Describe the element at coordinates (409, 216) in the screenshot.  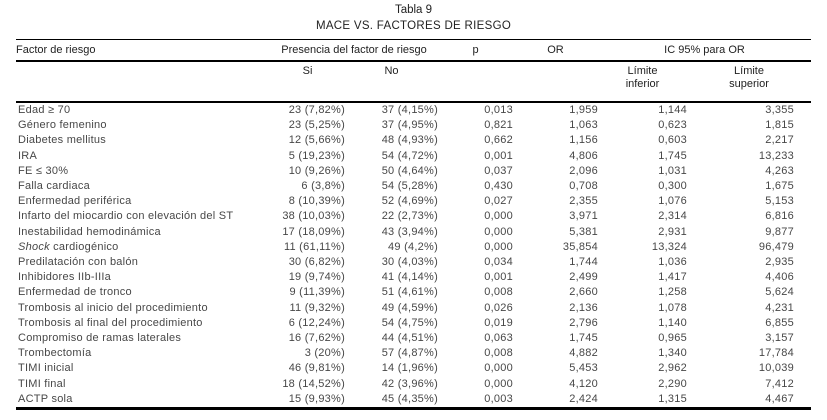
I see `cell-no: 22 (2,73%)` at that location.